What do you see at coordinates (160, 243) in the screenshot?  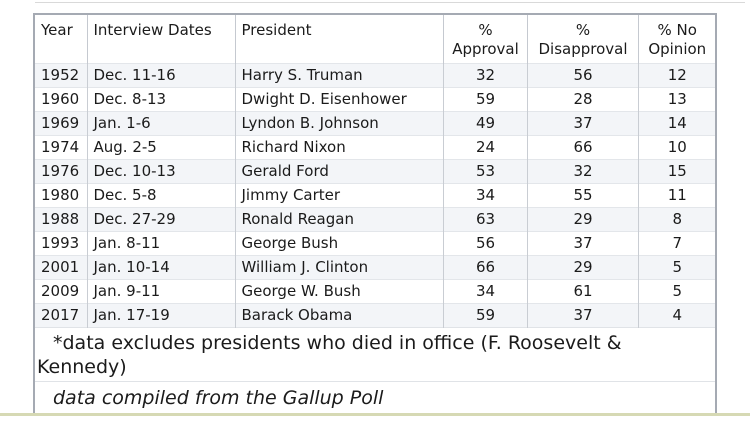 I see `cell-interview-dates: Jan. 8-11` at bounding box center [160, 243].